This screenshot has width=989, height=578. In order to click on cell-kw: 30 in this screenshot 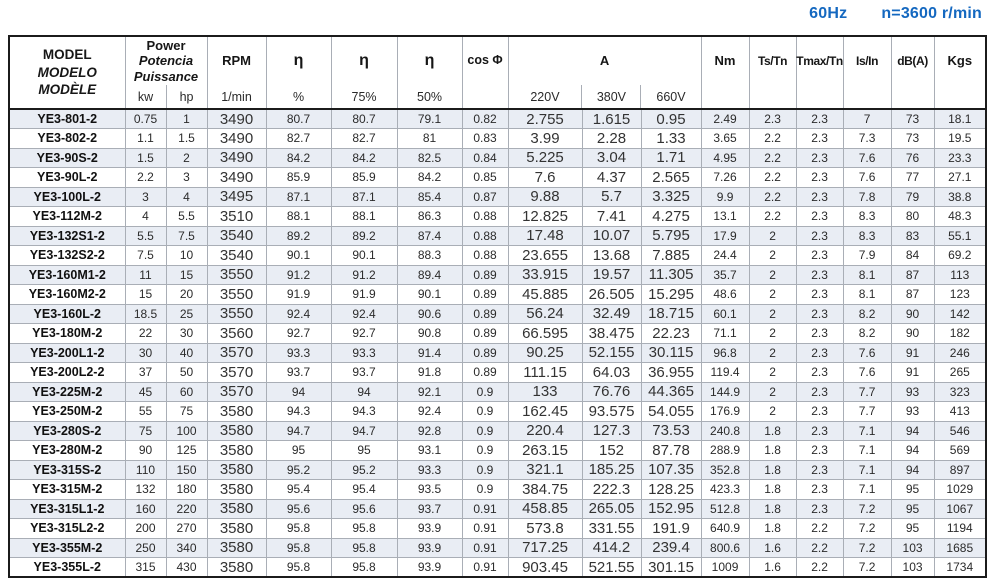, I will do `click(145, 352)`.